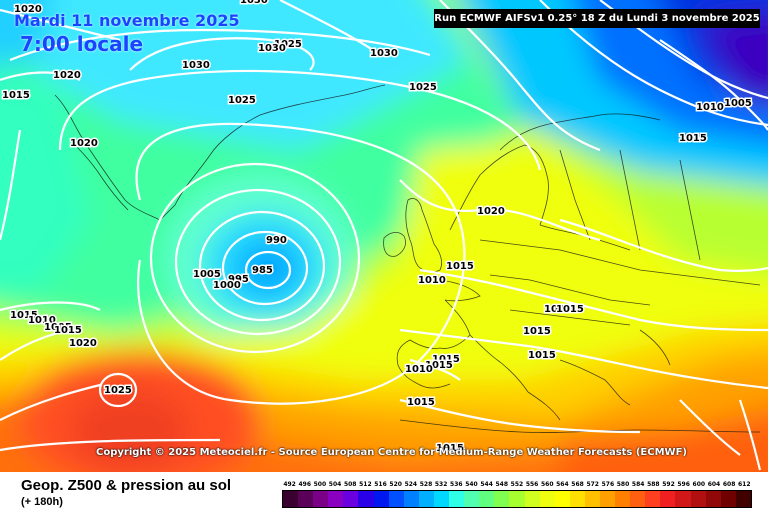 The height and width of the screenshot is (512, 768). Describe the element at coordinates (638, 484) in the screenshot. I see `legend-label: 584` at that location.